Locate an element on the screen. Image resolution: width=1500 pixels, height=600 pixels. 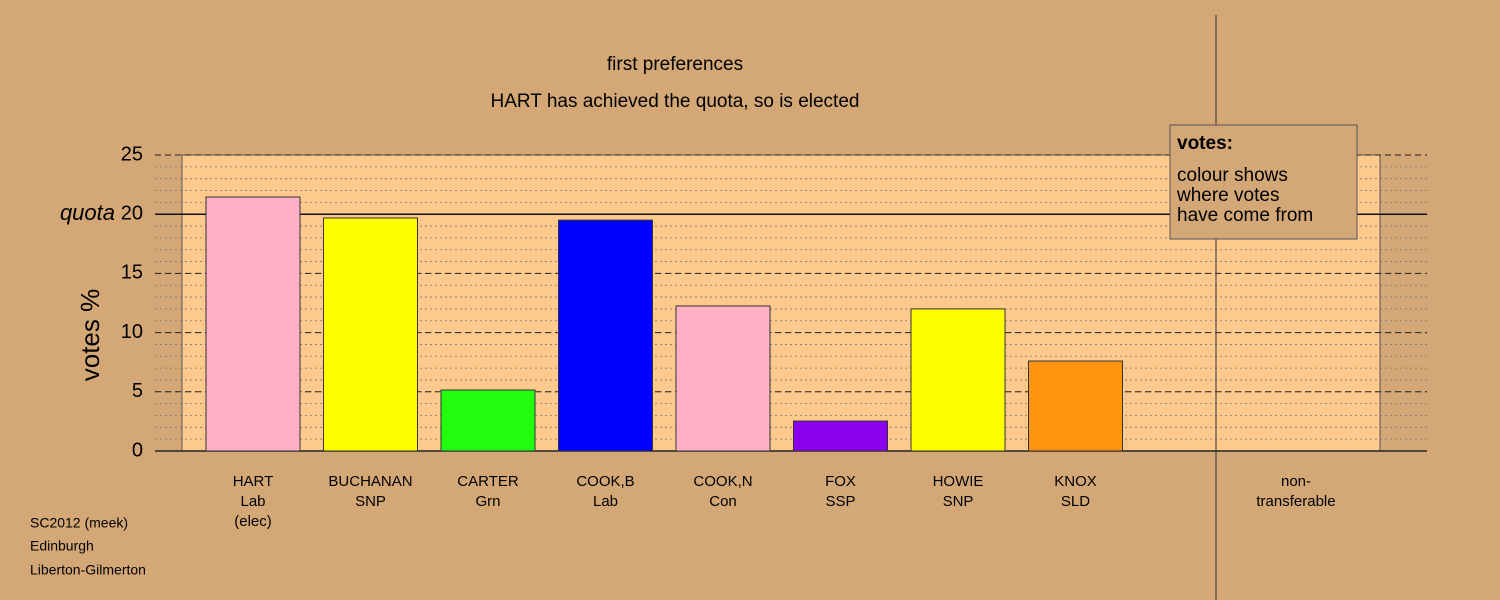
x-tick-label: COOK,N is located at coordinates (722, 481).